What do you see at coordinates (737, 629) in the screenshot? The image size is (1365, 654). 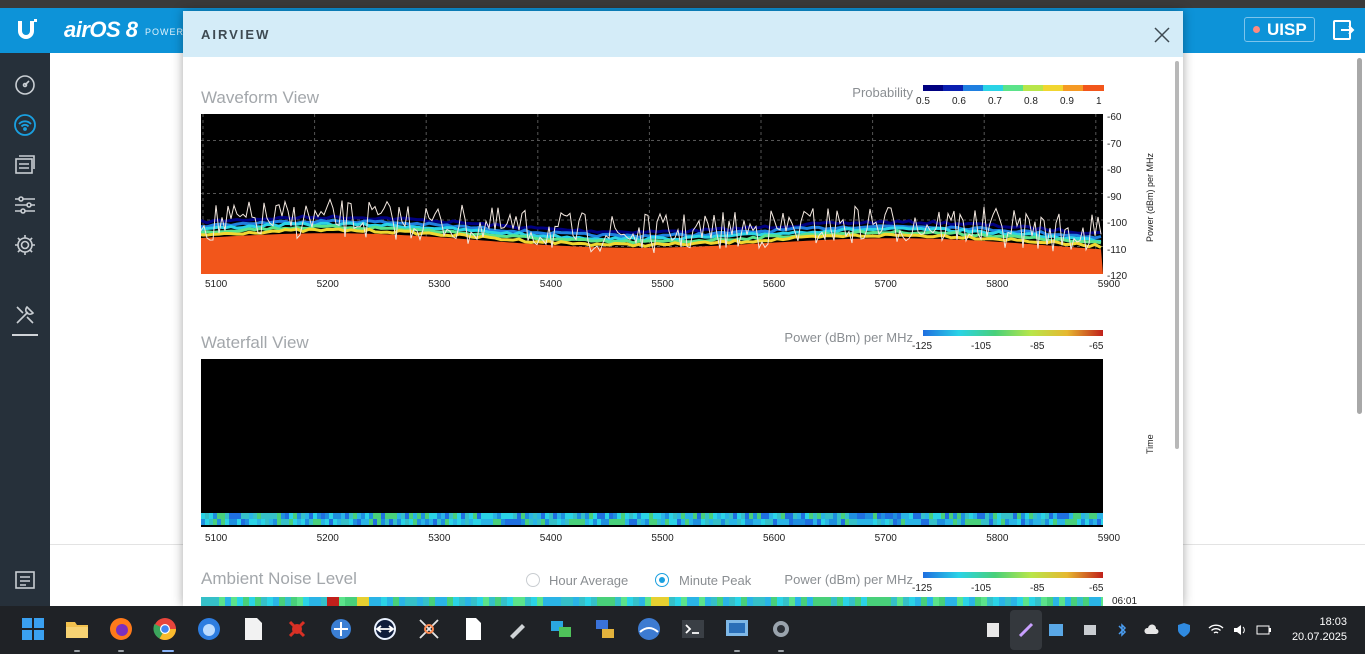 I see `monitor-app-icon` at bounding box center [737, 629].